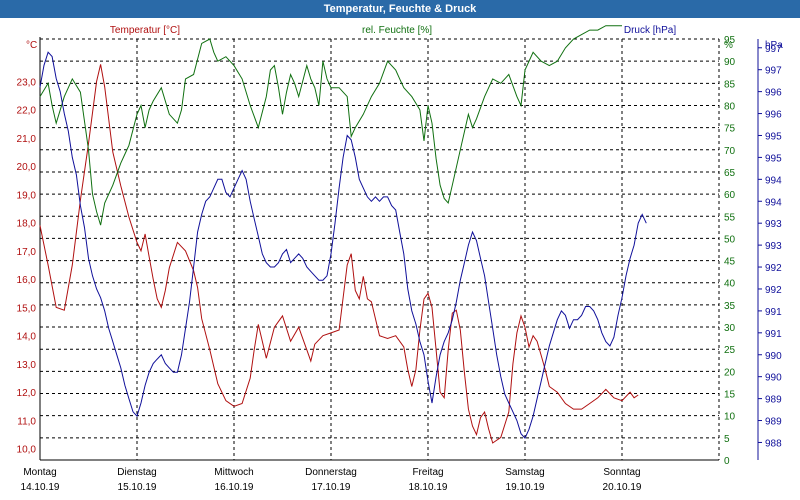 This screenshot has height=500, width=800. What do you see at coordinates (39, 472) in the screenshot?
I see `day-name-label: Montag` at bounding box center [39, 472].